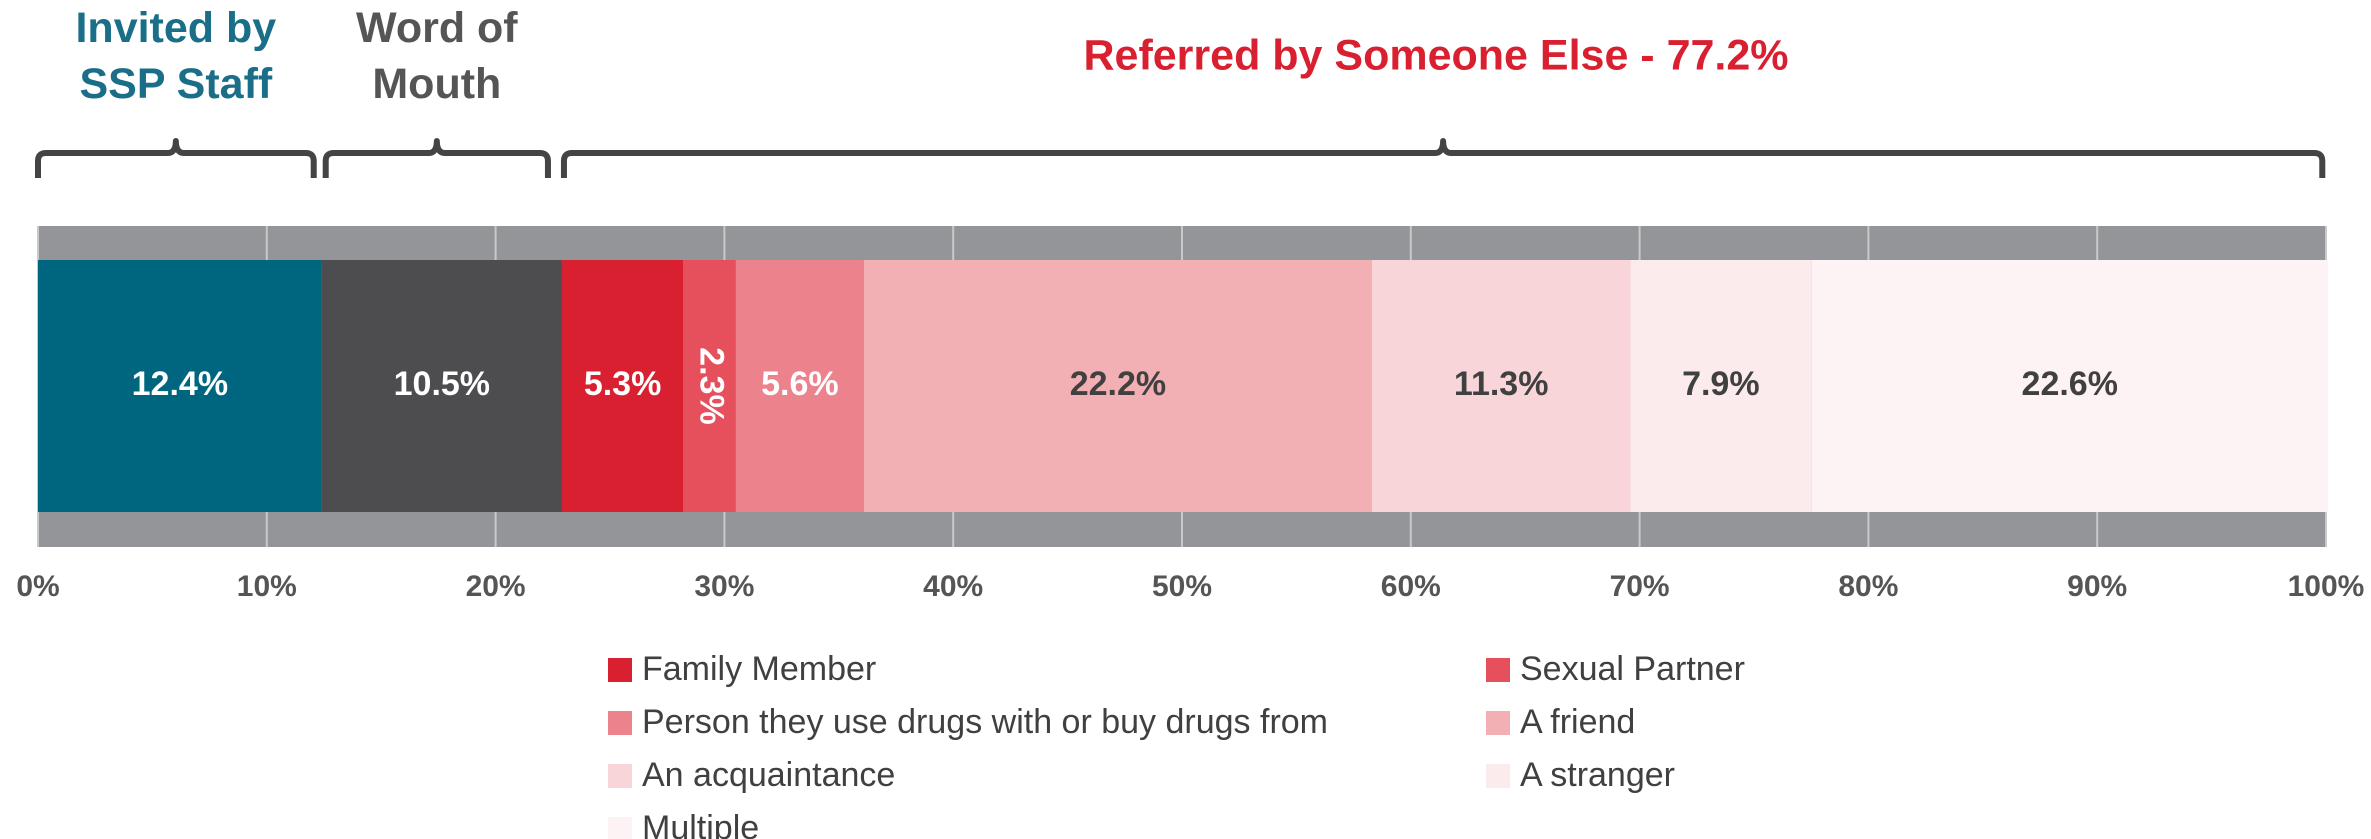 The height and width of the screenshot is (839, 2371). Describe the element at coordinates (701, 824) in the screenshot. I see `legend-label: Multiple` at that location.